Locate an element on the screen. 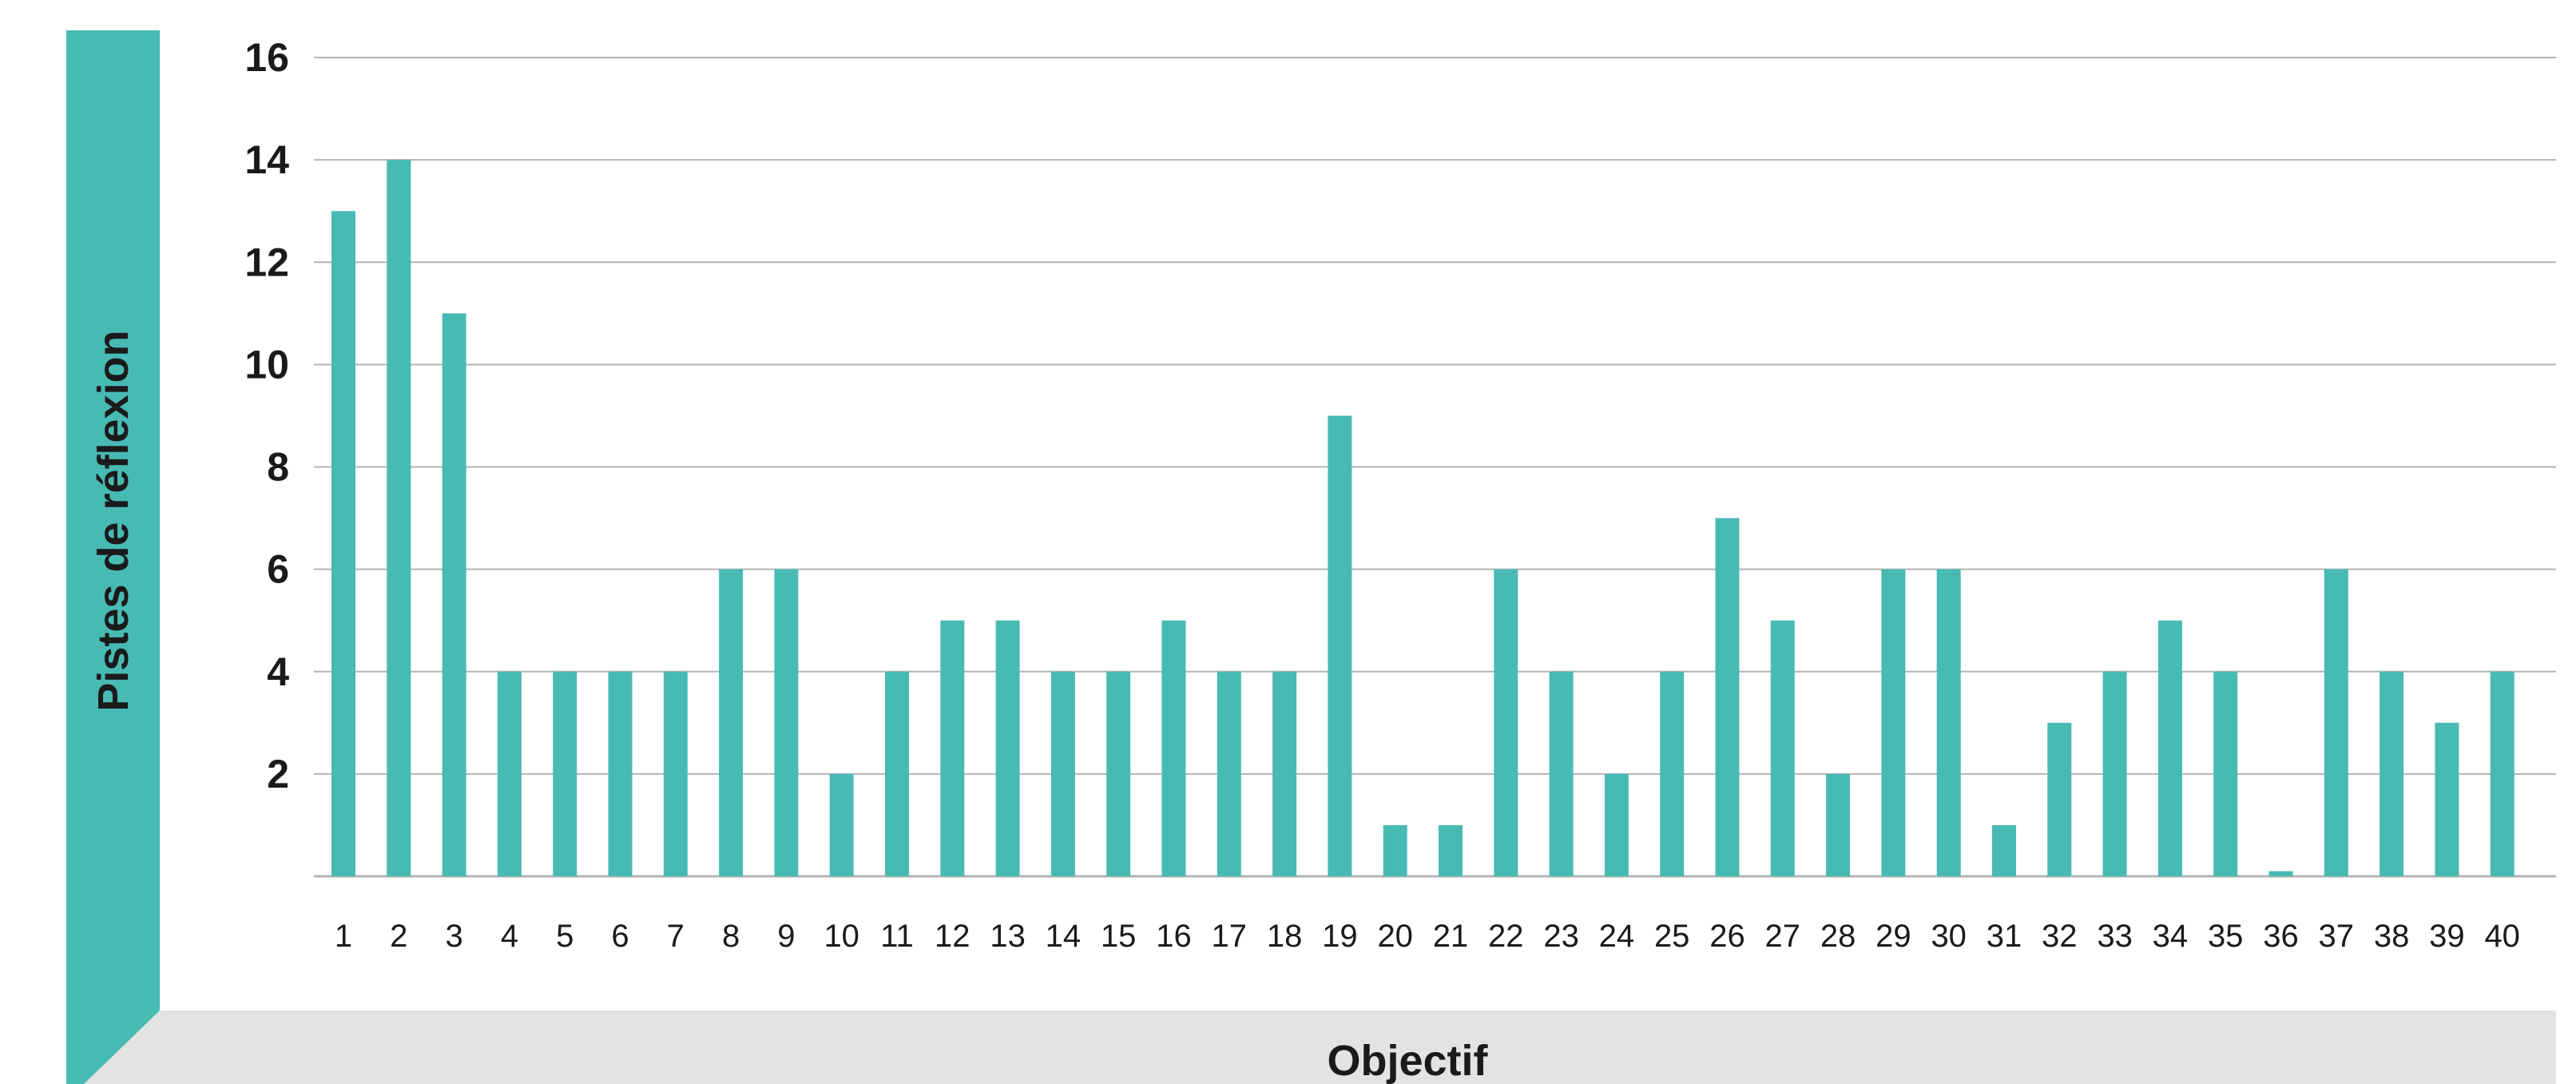  x-tick-label: 38 is located at coordinates (2392, 937).